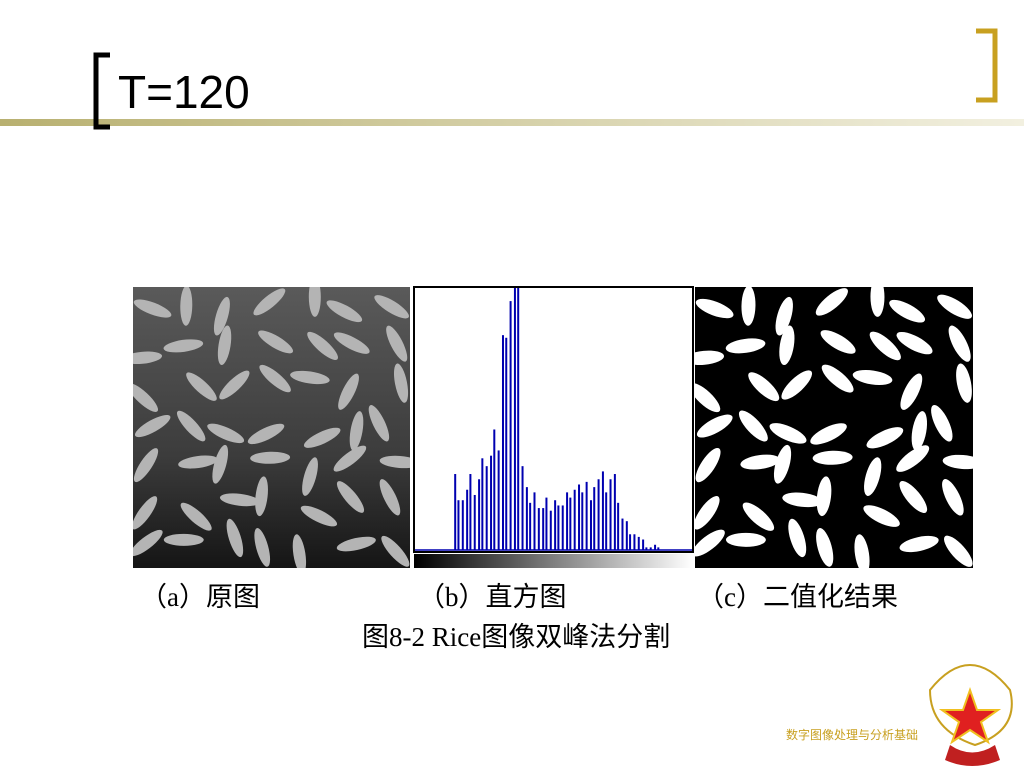 The image size is (1024, 768). What do you see at coordinates (797, 597) in the screenshot?
I see `caption: （c）二值化结果` at bounding box center [797, 597].